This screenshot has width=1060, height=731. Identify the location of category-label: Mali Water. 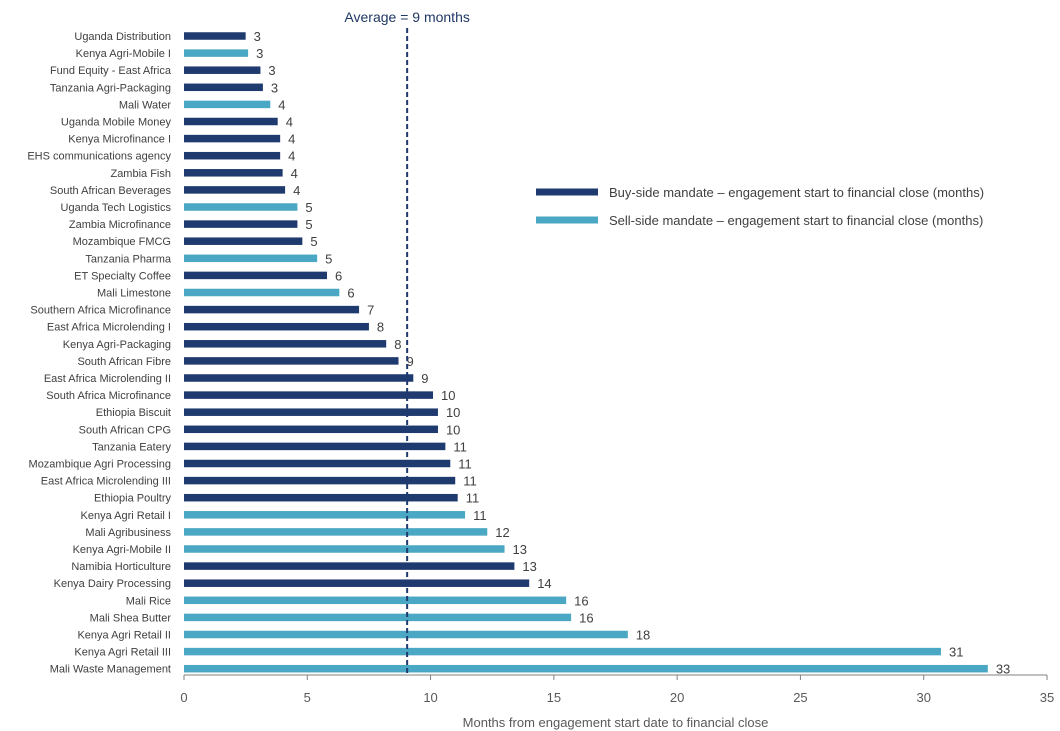
(145, 105).